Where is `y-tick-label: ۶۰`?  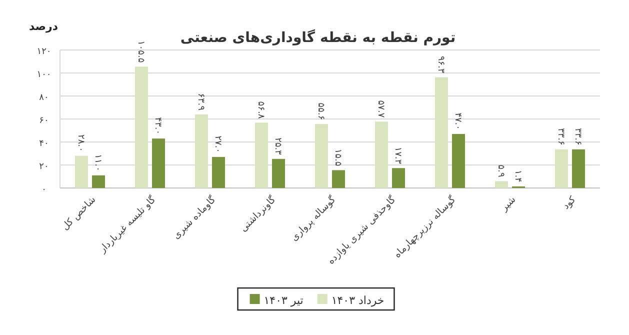 y-tick-label: ۶۰ is located at coordinates (44, 121).